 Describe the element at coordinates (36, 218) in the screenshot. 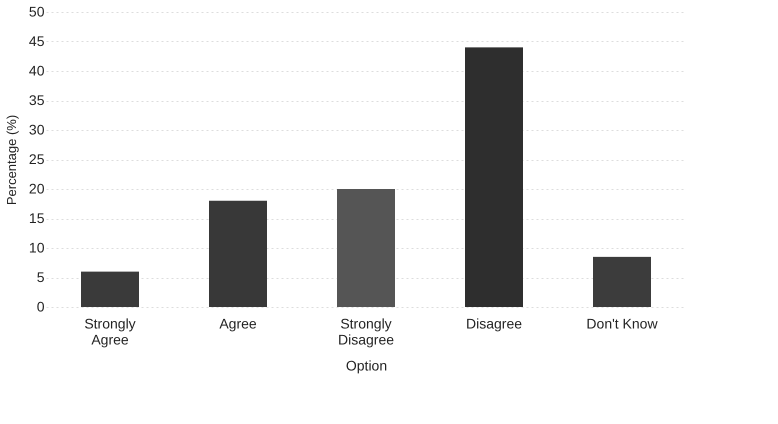

I see `y-tick-label: 15` at that location.